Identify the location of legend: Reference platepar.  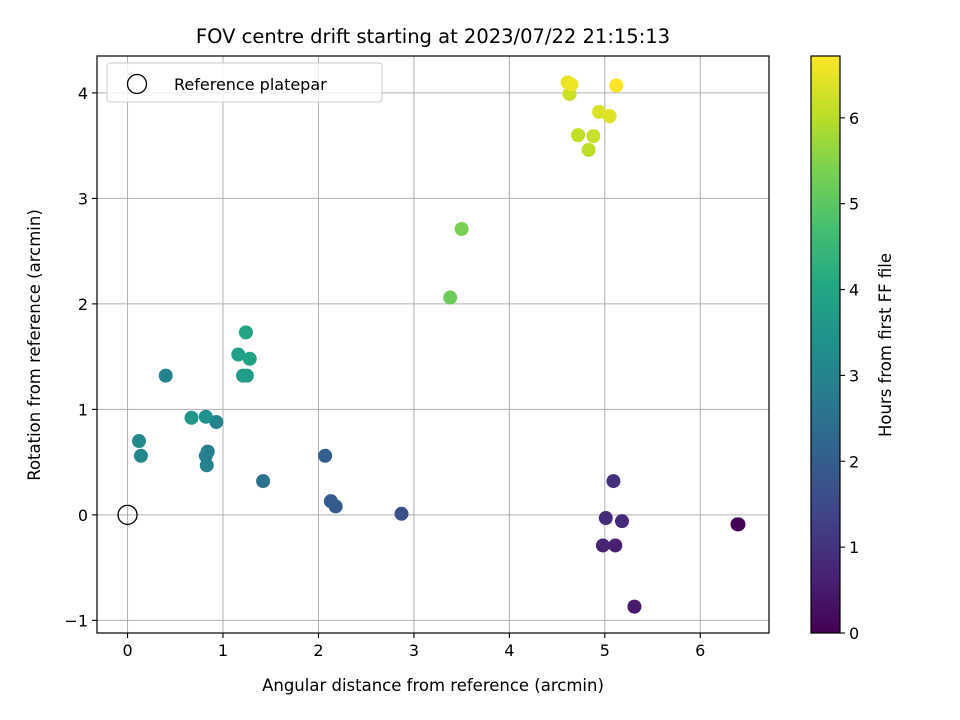
(244, 82).